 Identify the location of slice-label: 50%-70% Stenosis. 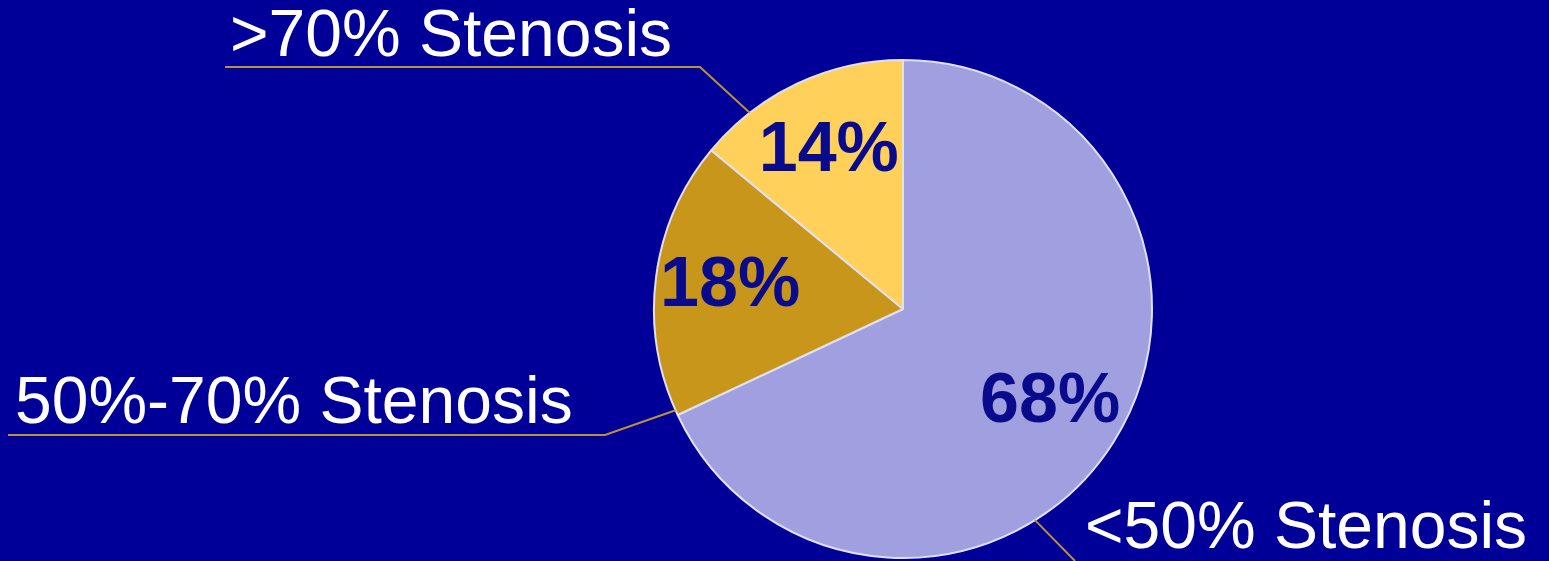
(294, 400).